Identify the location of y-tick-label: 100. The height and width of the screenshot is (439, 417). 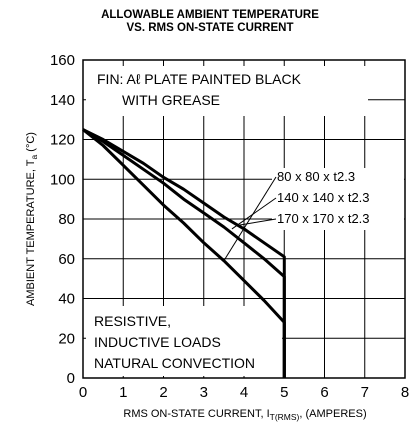
(62, 179).